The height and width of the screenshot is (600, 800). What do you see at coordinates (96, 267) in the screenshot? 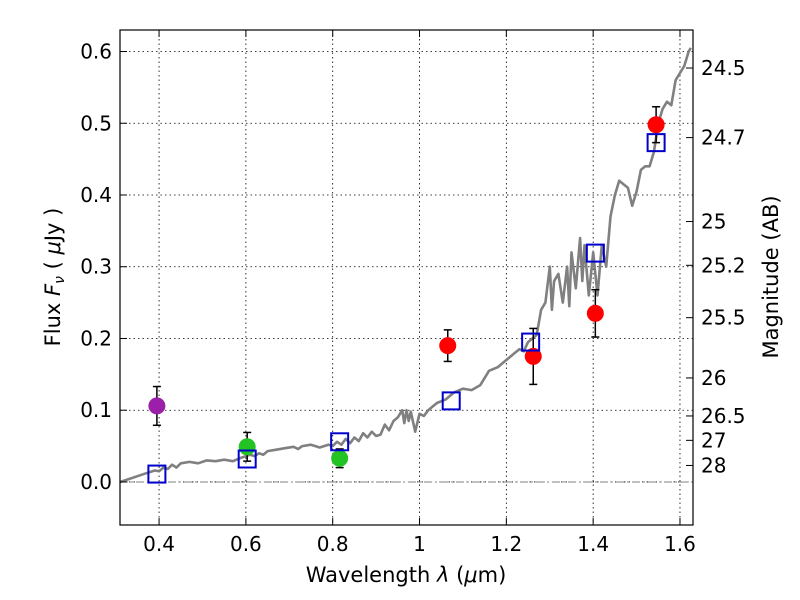
I see `y-tick-label: 0.3` at bounding box center [96, 267].